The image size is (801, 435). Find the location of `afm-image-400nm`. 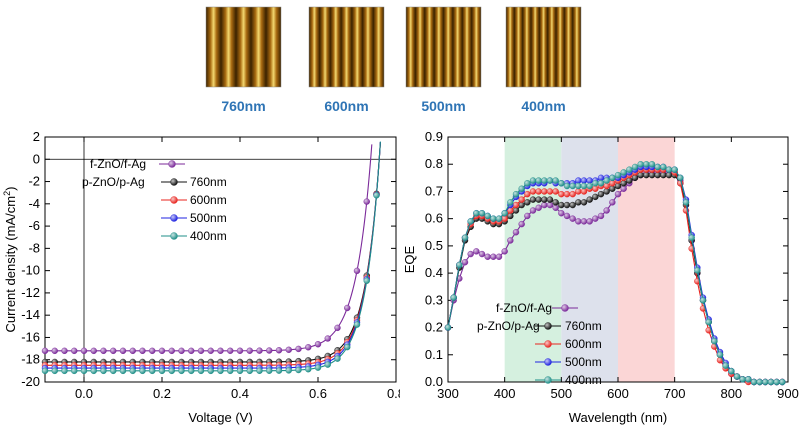

afm-image-400nm is located at coordinates (543, 51).